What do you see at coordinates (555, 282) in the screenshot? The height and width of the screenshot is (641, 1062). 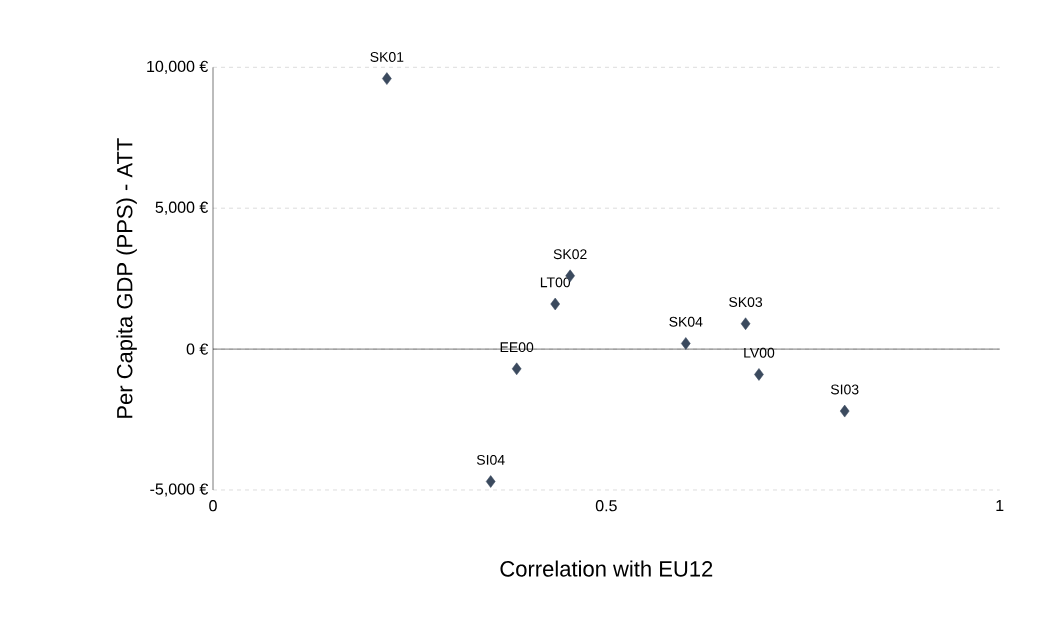 I see `annotation: LT00` at bounding box center [555, 282].